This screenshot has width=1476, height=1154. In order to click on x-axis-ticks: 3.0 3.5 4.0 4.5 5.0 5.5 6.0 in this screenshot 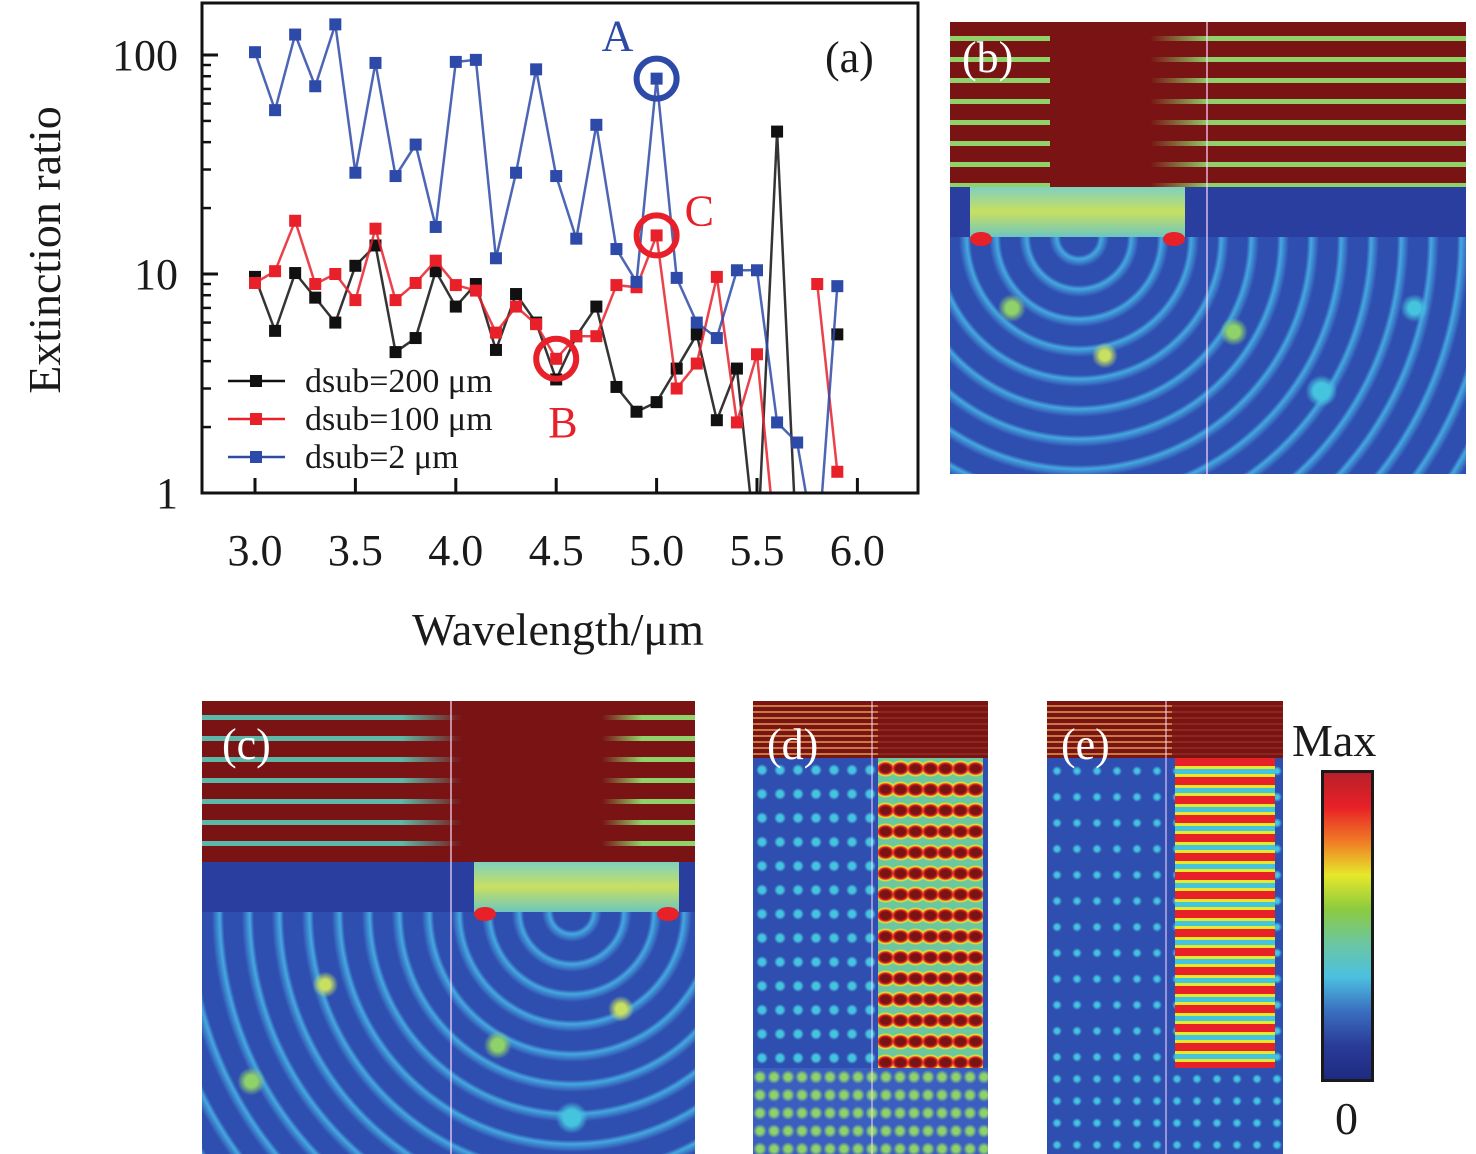, I will do `click(556, 526)`.